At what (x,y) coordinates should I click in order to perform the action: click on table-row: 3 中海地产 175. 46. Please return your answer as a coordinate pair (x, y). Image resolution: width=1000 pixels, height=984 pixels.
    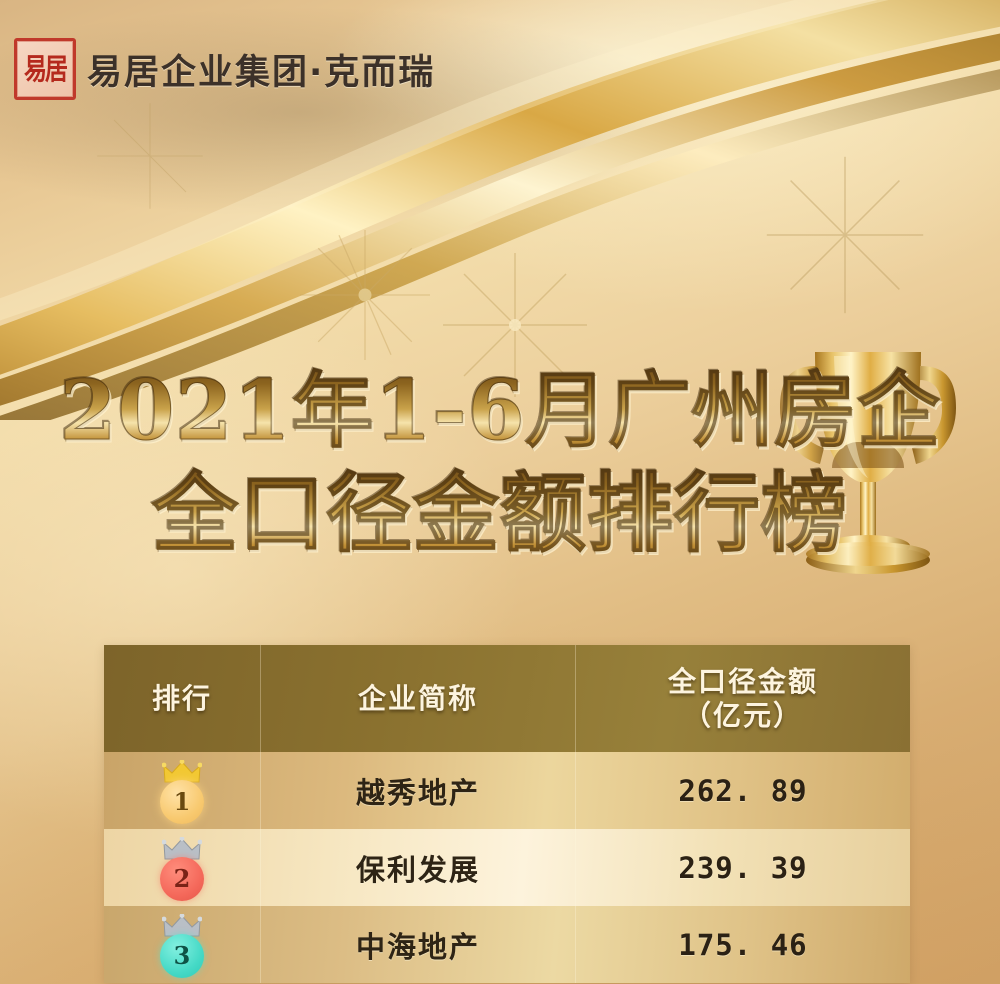
    Looking at the image, I should click on (507, 944).